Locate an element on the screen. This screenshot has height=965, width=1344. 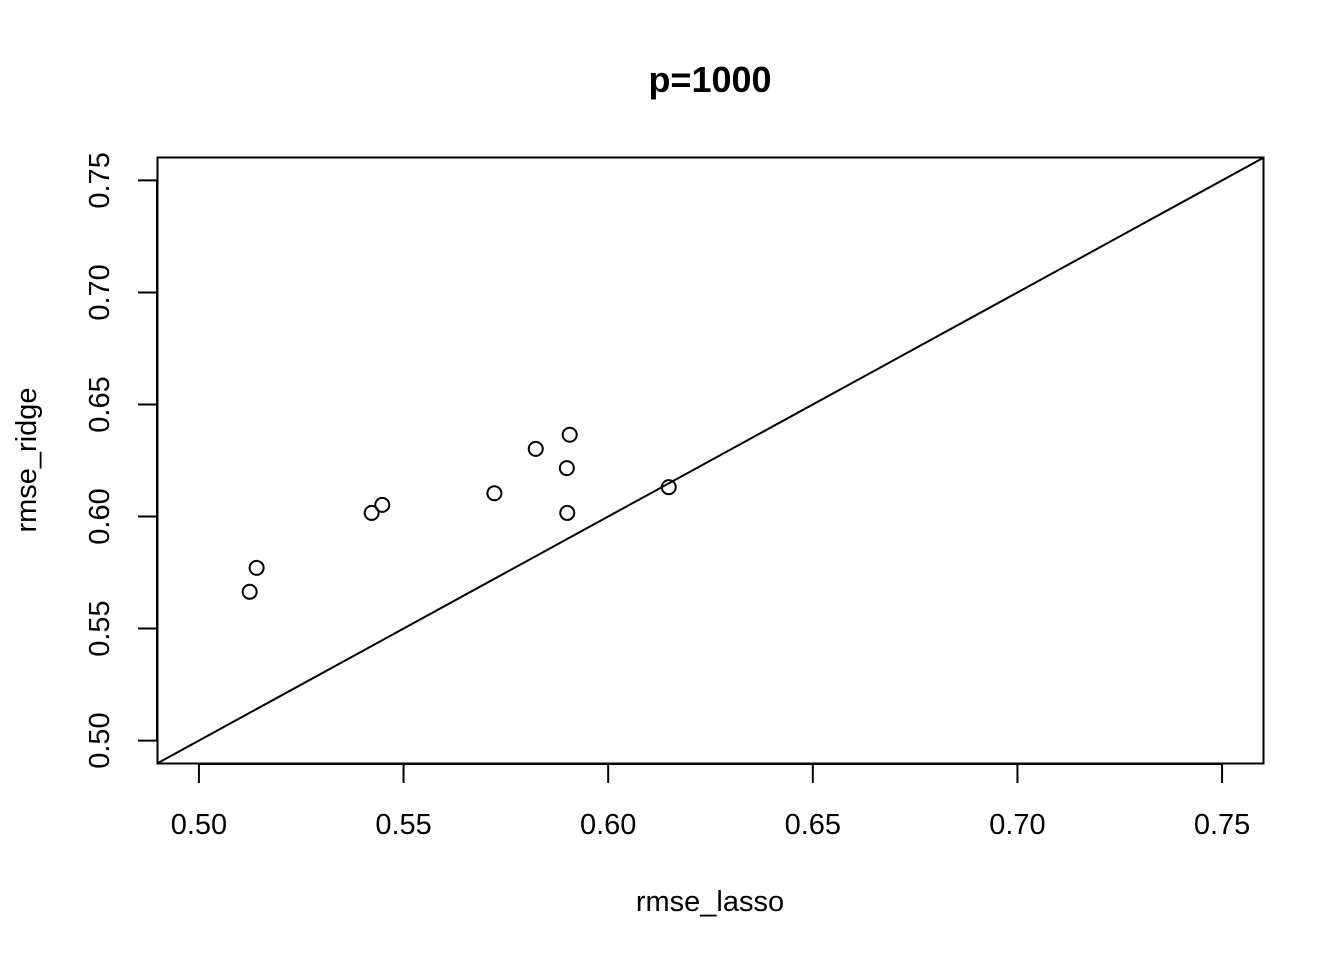
x-axis-label: rmse_lasso is located at coordinates (710, 902).